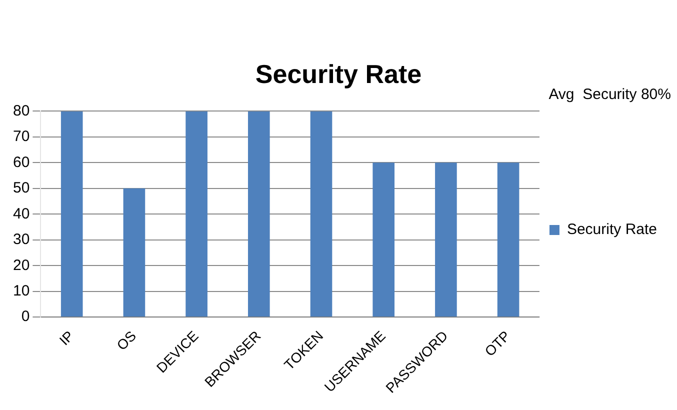 This screenshot has height=410, width=677. What do you see at coordinates (21, 188) in the screenshot?
I see `y-tick-label: 50` at bounding box center [21, 188].